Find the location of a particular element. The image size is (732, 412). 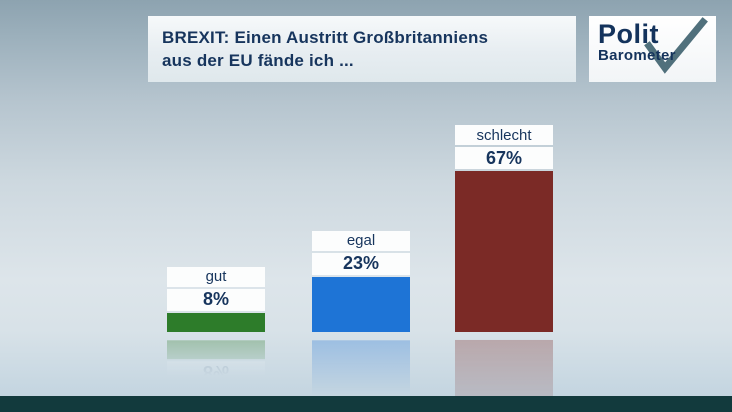

bar-category-label: schlecht is located at coordinates (504, 135).